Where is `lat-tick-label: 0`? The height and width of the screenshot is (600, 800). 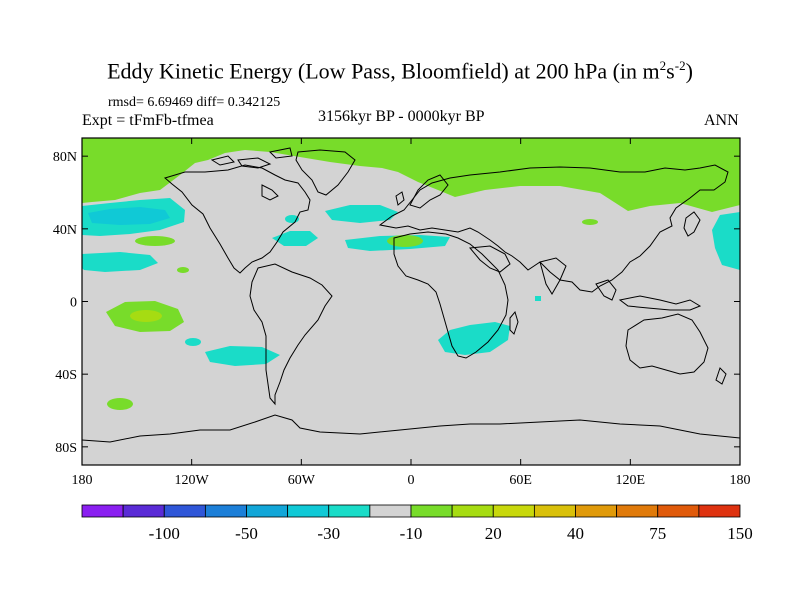 lat-tick-label: 0 is located at coordinates (73, 303).